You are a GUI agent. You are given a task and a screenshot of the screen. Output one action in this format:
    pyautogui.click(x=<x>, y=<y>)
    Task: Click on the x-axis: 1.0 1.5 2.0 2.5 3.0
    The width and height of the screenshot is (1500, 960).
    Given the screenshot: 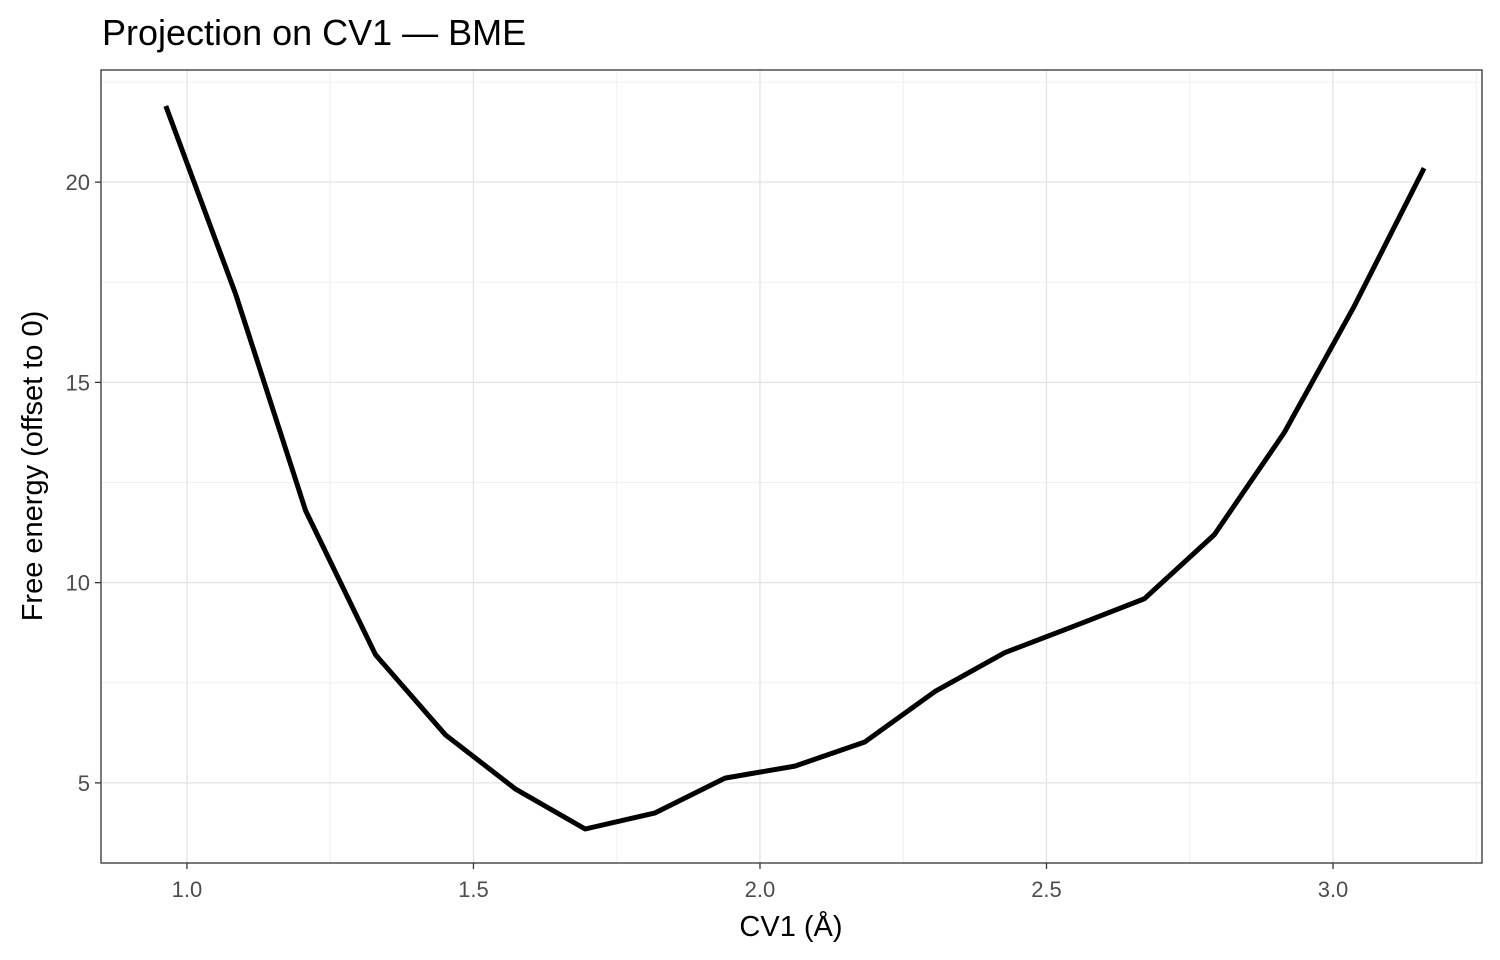 What is the action you would take?
    pyautogui.click(x=760, y=882)
    